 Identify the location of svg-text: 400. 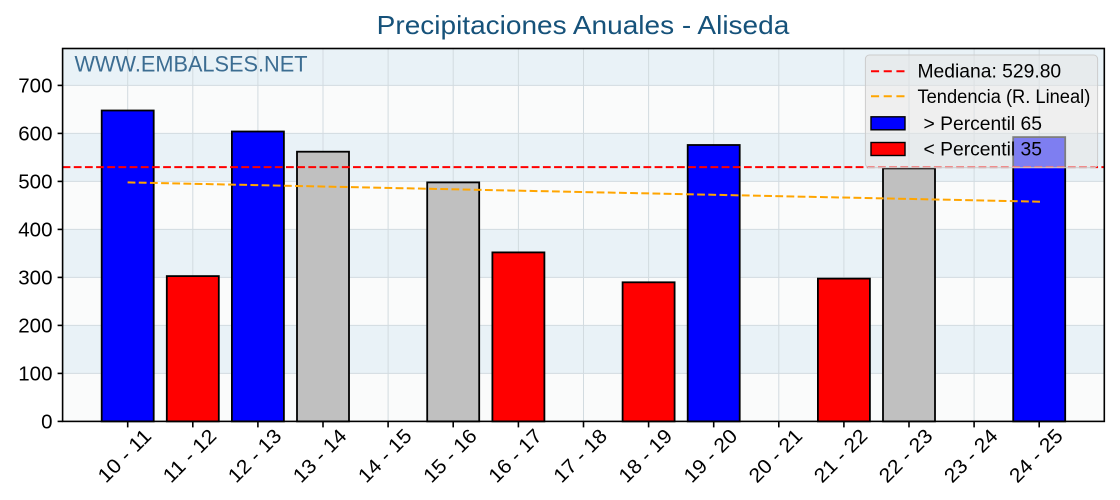
(35, 230).